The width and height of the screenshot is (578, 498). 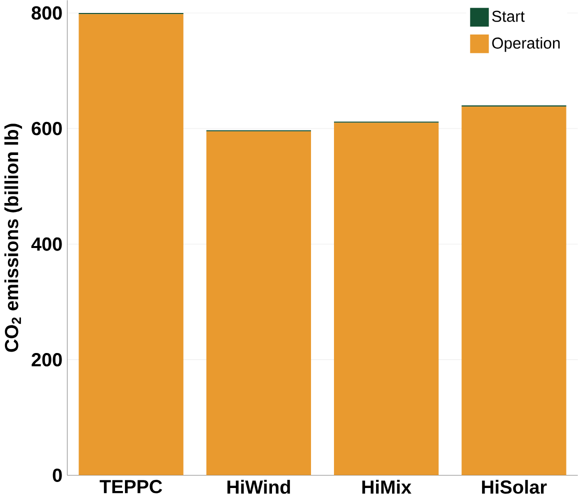 What do you see at coordinates (47, 359) in the screenshot?
I see `y-tick-label: 200` at bounding box center [47, 359].